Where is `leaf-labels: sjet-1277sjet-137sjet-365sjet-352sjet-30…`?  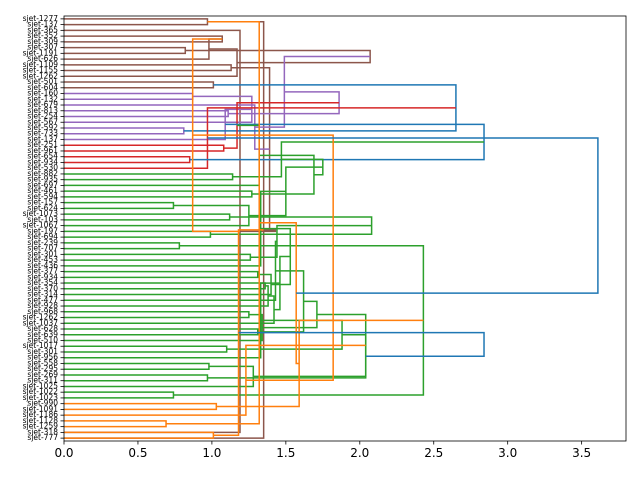
leaf-labels: sjet-1277sjet-137sjet-365sjet-352sjet-30… is located at coordinates (43, 228).